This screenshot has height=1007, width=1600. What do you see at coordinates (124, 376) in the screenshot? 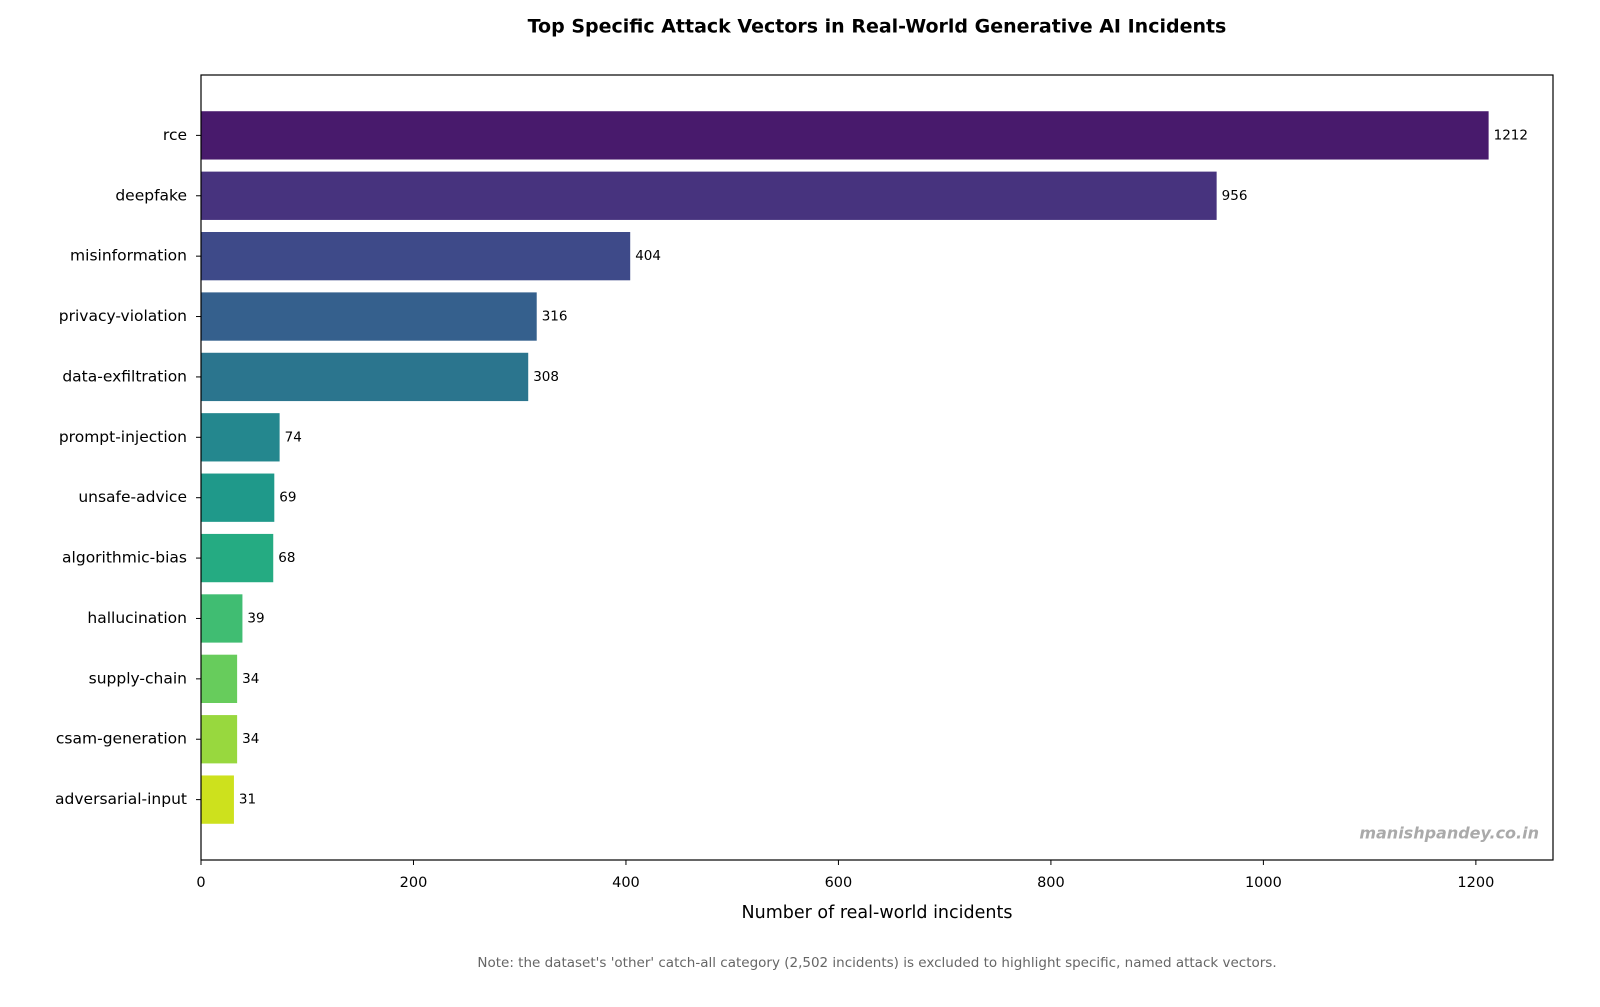
I see `y-tick-label: data-exfiltration` at bounding box center [124, 376].